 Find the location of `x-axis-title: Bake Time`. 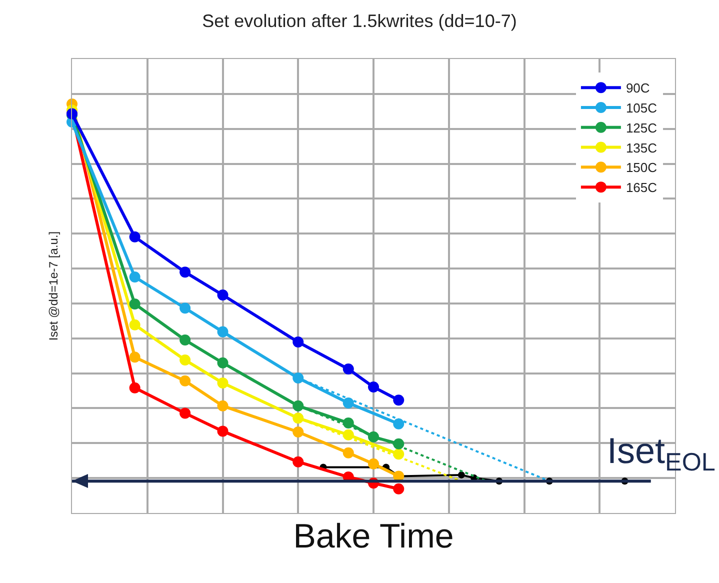

x-axis-title: Bake Time is located at coordinates (373, 537).